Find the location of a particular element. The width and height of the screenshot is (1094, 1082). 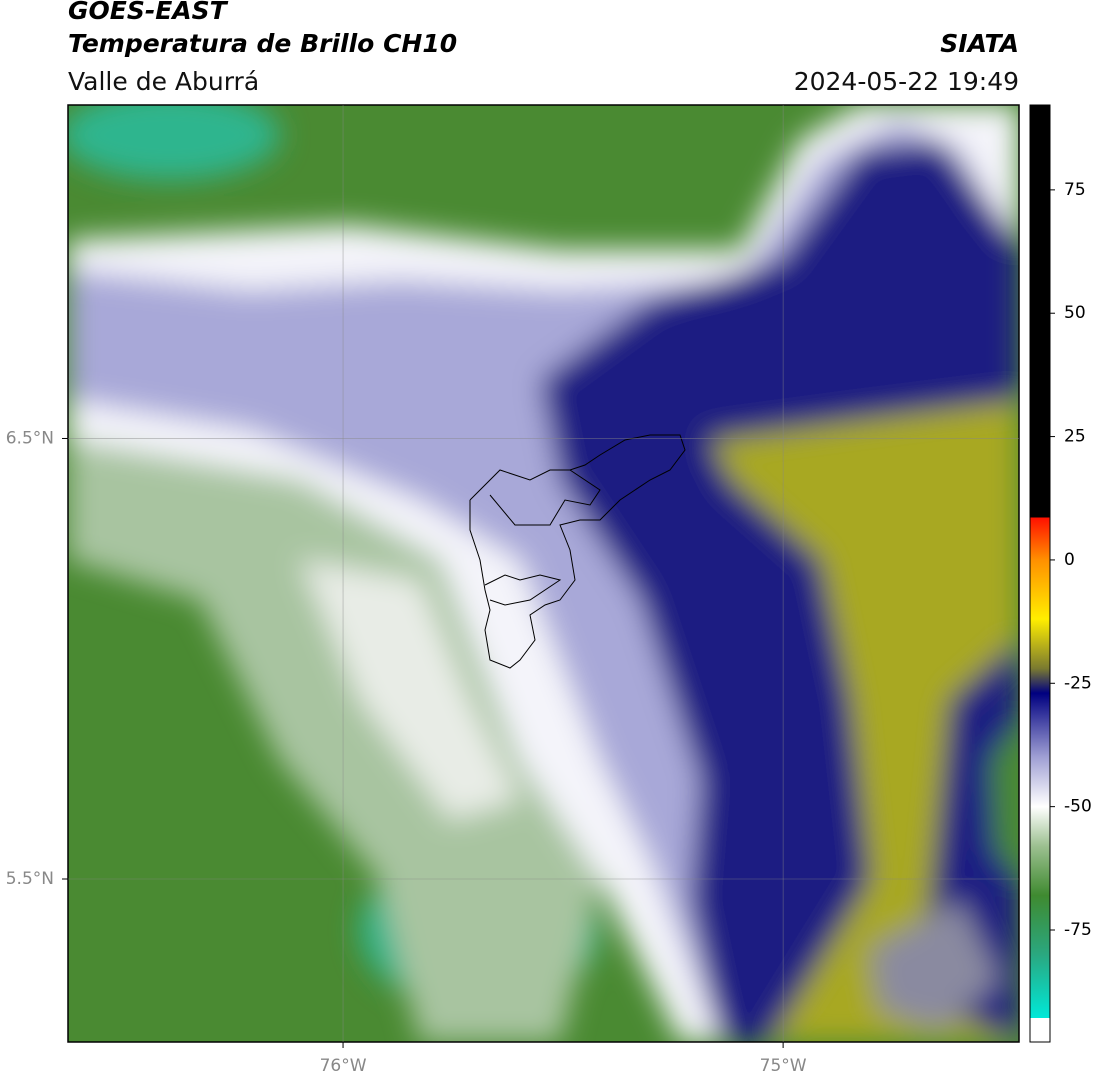

y-tick-label: 5.5°N is located at coordinates (30, 879).